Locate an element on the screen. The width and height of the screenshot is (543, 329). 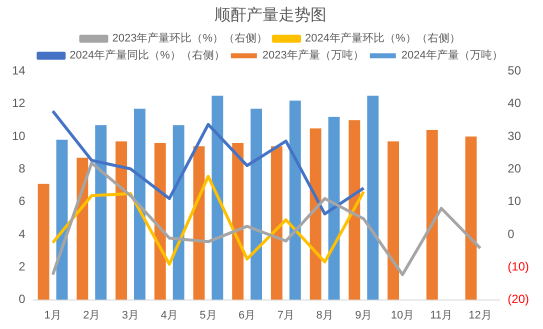
y-tick-label: 12 is located at coordinates (19, 103).